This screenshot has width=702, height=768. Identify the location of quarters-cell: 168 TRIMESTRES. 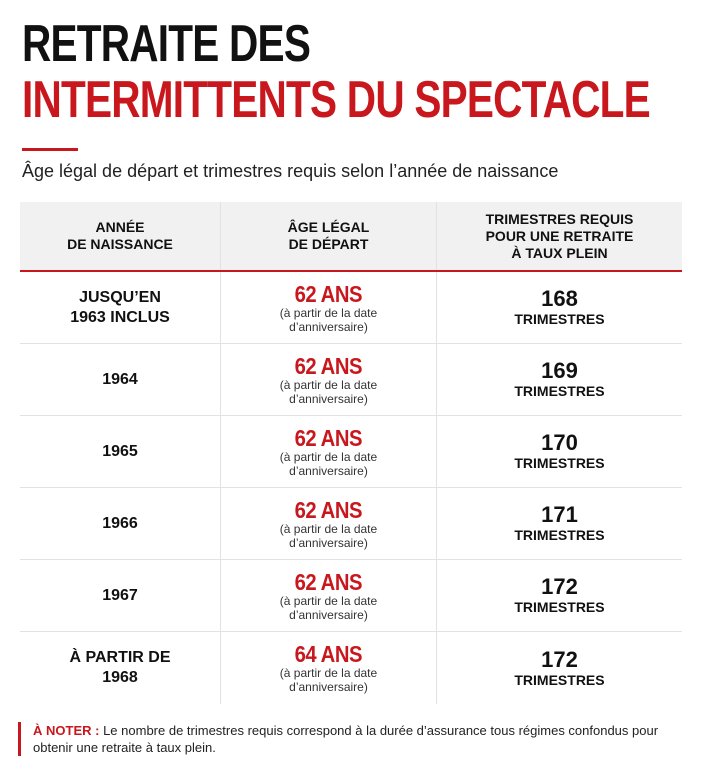
(559, 307).